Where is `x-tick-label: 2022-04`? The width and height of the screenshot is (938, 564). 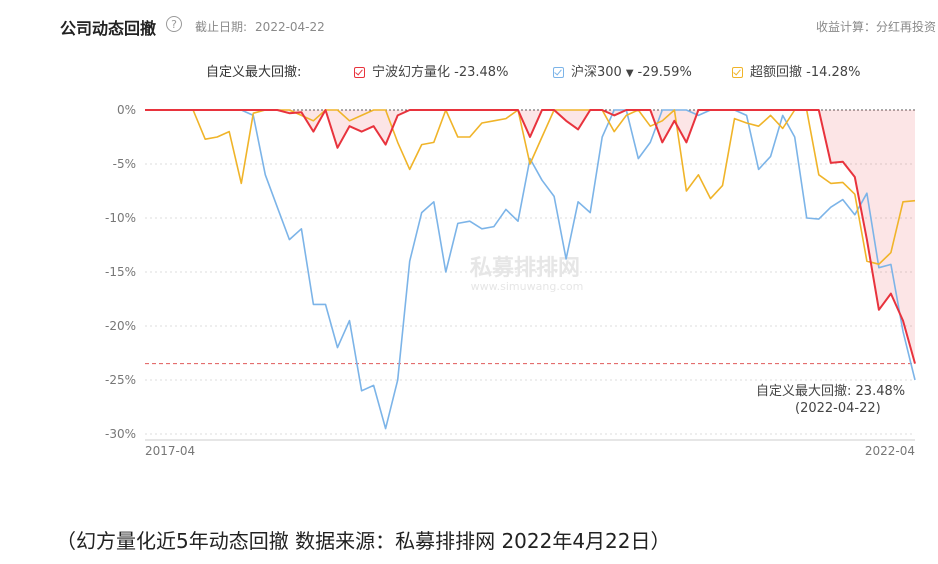
x-tick-label: 2022-04 is located at coordinates (890, 451).